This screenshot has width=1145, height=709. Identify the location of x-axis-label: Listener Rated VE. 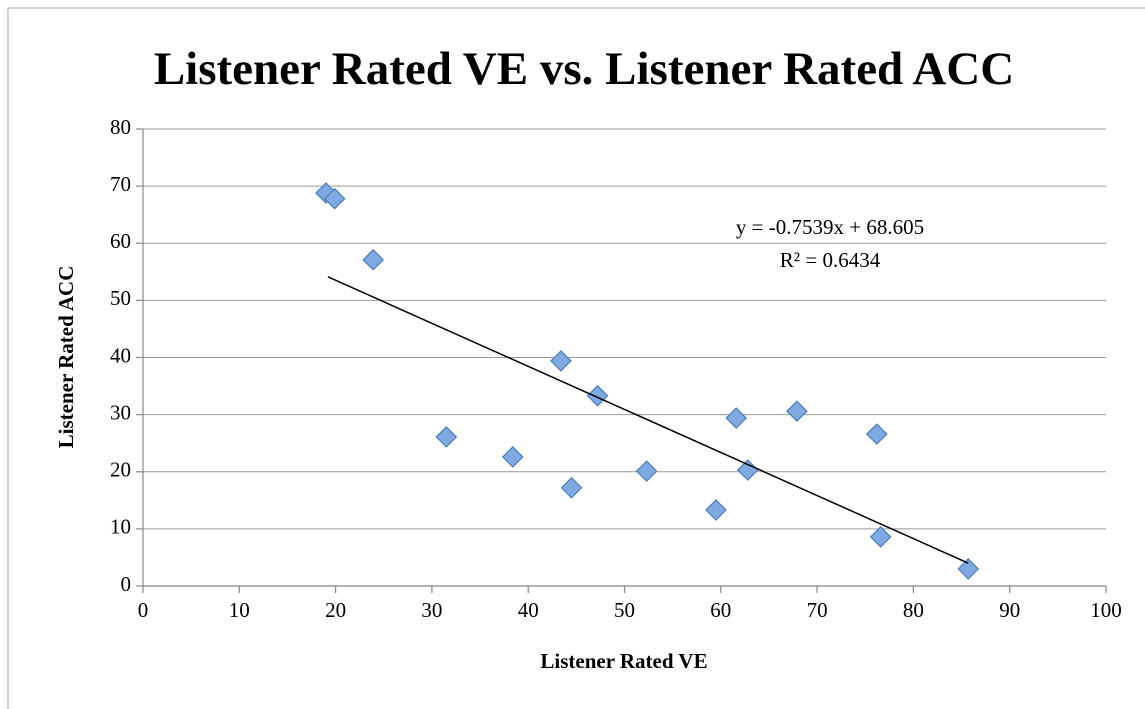
(623, 661).